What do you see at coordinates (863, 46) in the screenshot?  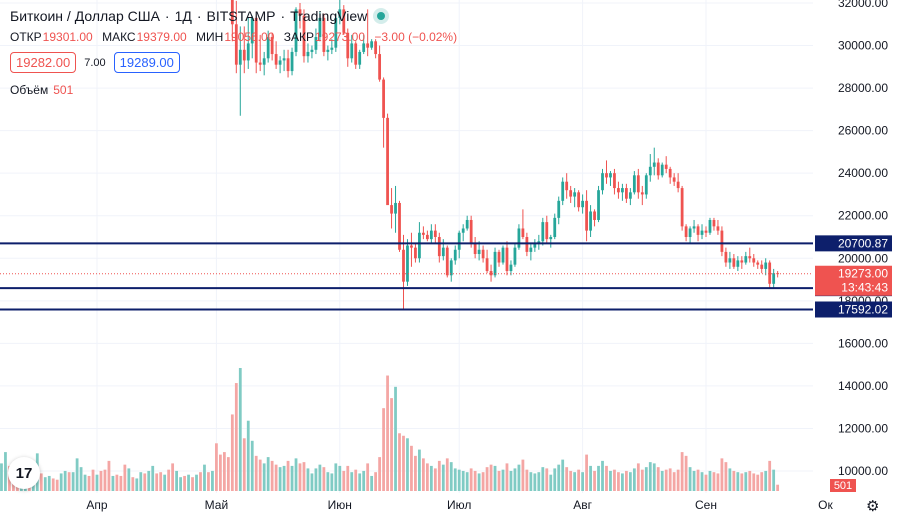 I see `y-tick-label: 30000.00` at bounding box center [863, 46].